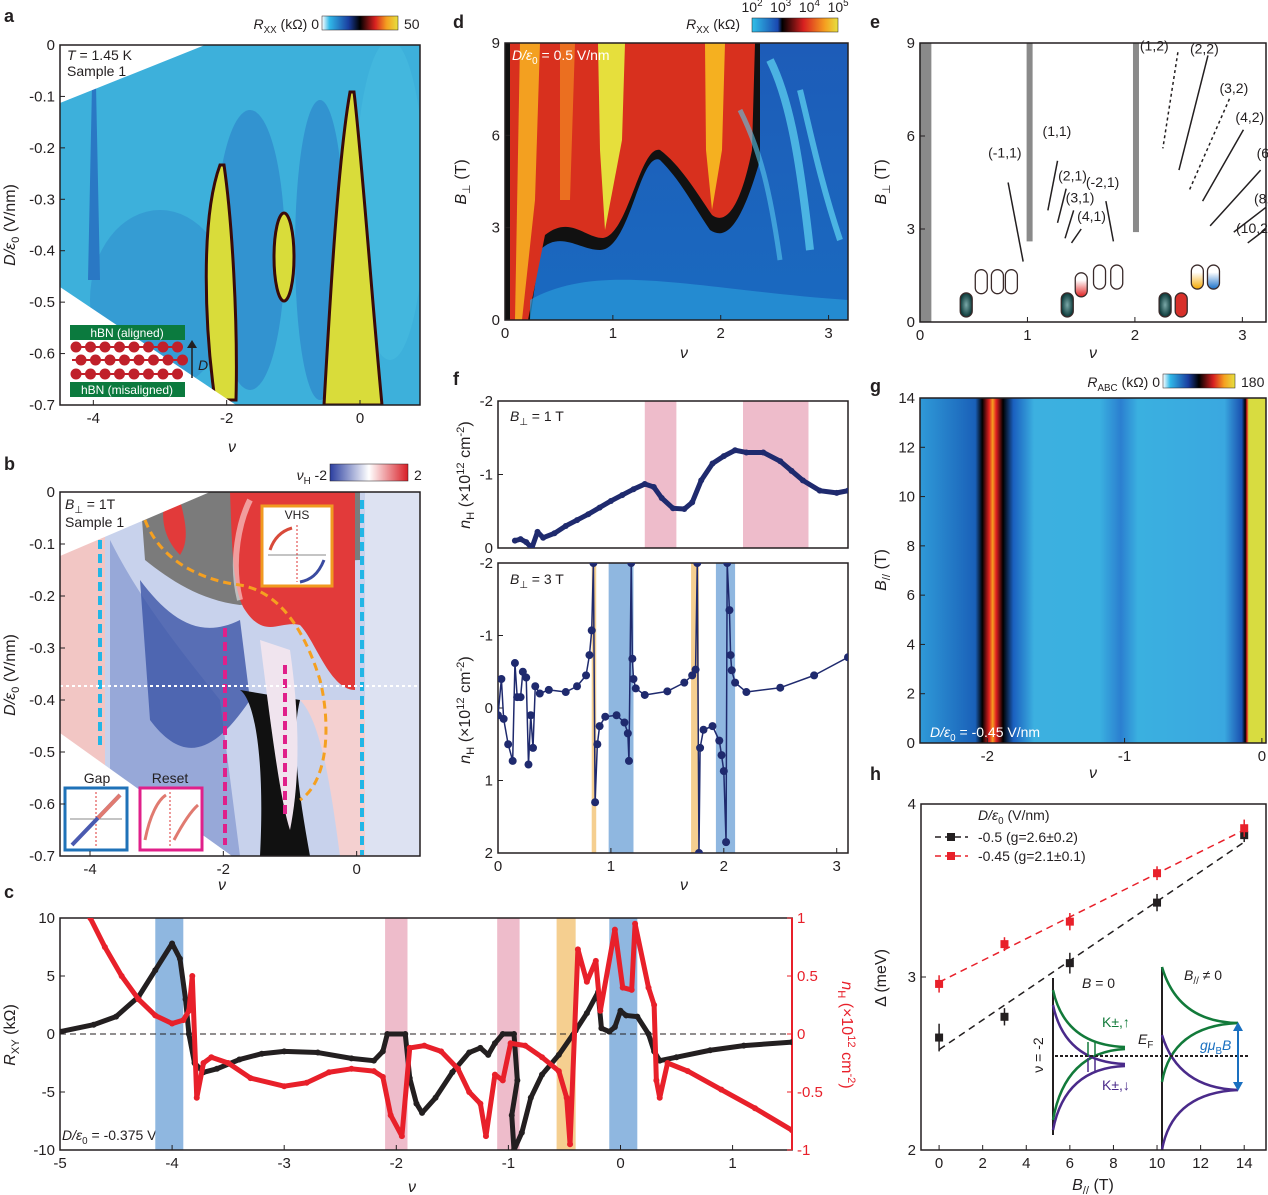 This screenshot has height=1195, width=1268. What do you see at coordinates (458, 22) in the screenshot?
I see `panel-label-d: d` at bounding box center [458, 22].